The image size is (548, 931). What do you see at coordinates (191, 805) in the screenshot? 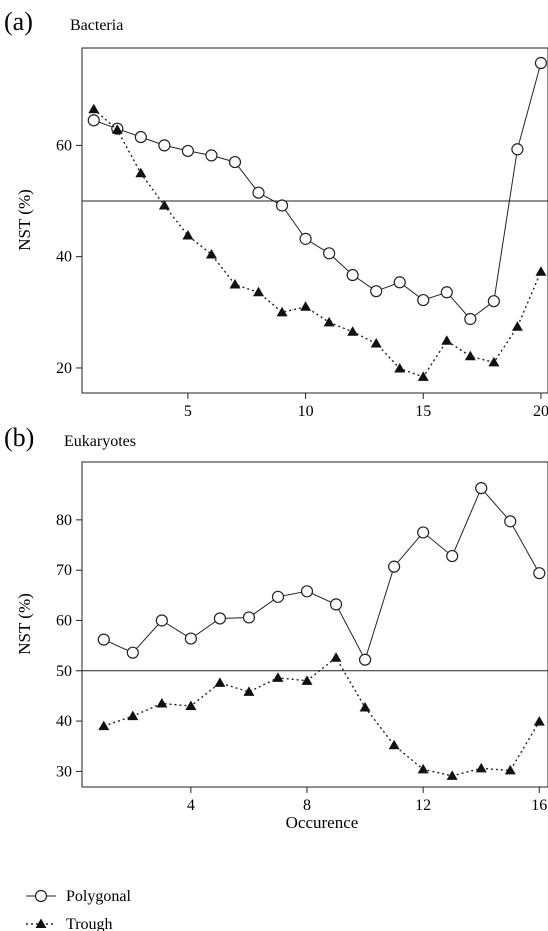
I see `panel-b-x-tick-label: 4` at bounding box center [191, 805].